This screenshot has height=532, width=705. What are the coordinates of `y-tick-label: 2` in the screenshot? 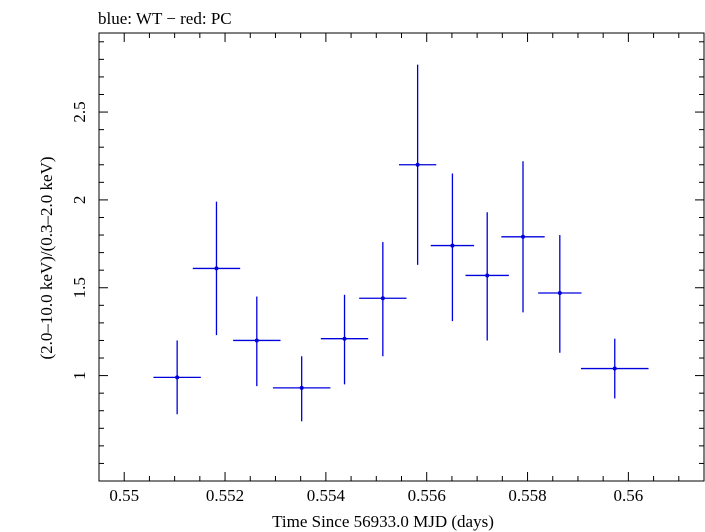 It's located at (79, 200).